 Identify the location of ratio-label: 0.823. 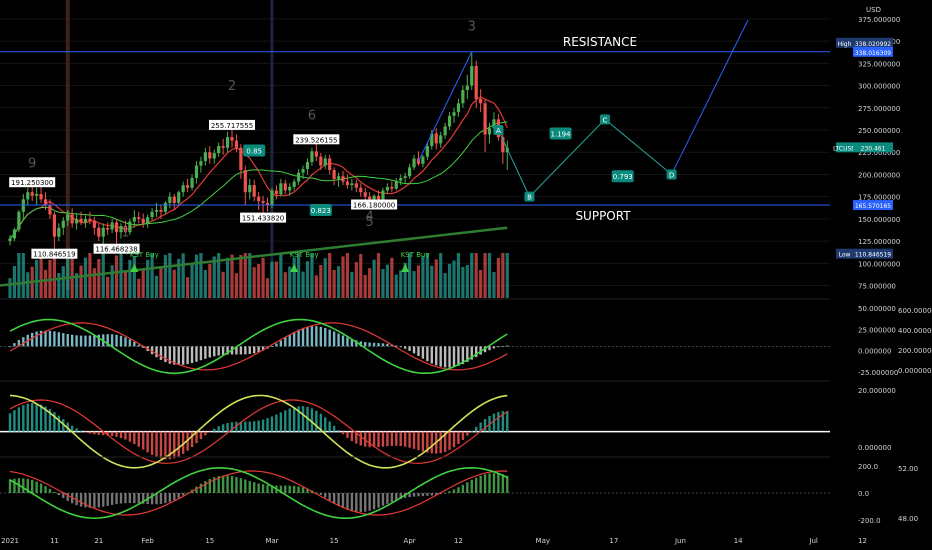
(321, 211).